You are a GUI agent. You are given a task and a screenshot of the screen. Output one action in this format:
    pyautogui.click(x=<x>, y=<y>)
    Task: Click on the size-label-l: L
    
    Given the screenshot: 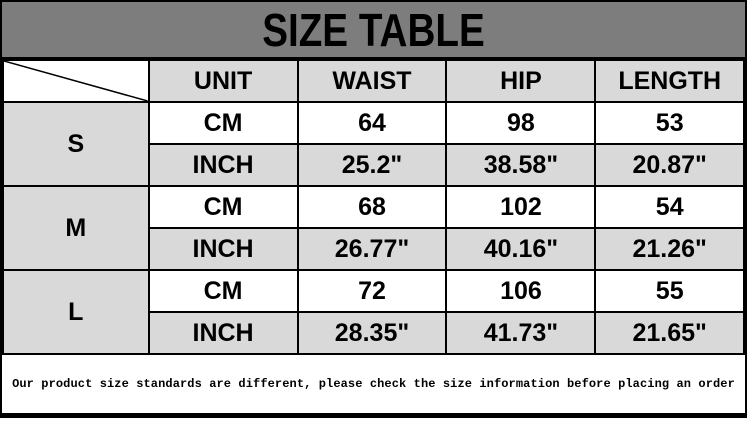 What is the action you would take?
    pyautogui.click(x=76, y=312)
    